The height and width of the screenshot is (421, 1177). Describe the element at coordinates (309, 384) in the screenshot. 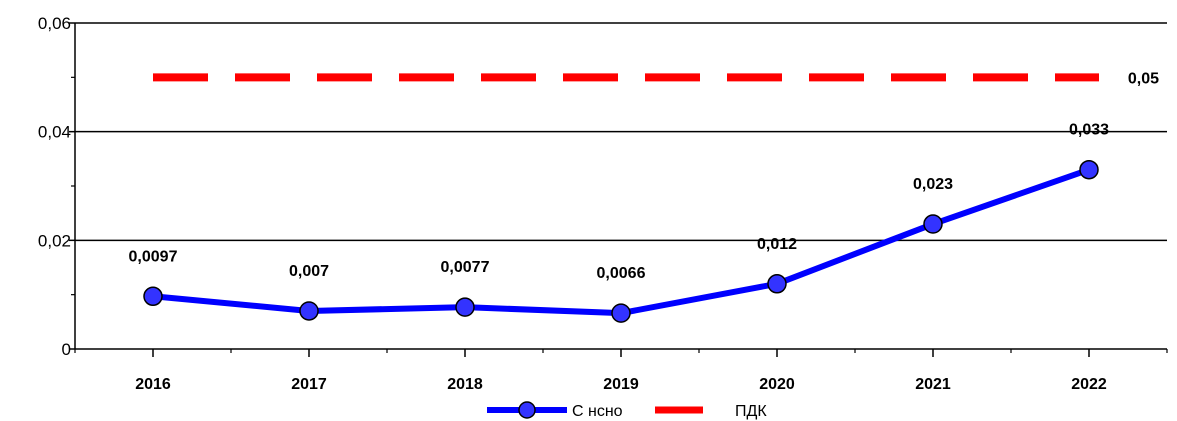

I see `x-tick-label: 2017` at that location.